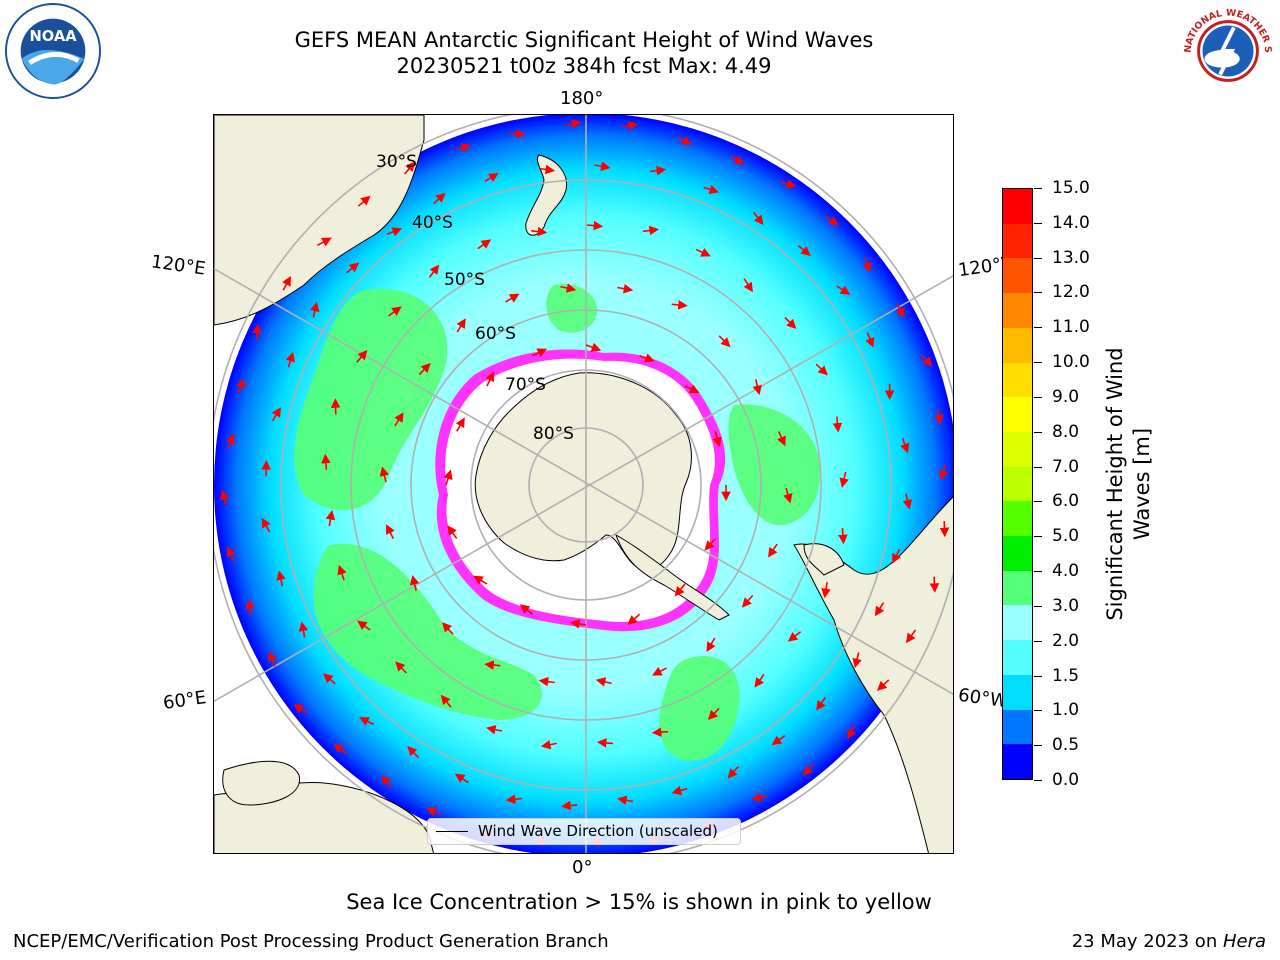  I want to click on colorbar-tick-label: 5.0, so click(1066, 536).